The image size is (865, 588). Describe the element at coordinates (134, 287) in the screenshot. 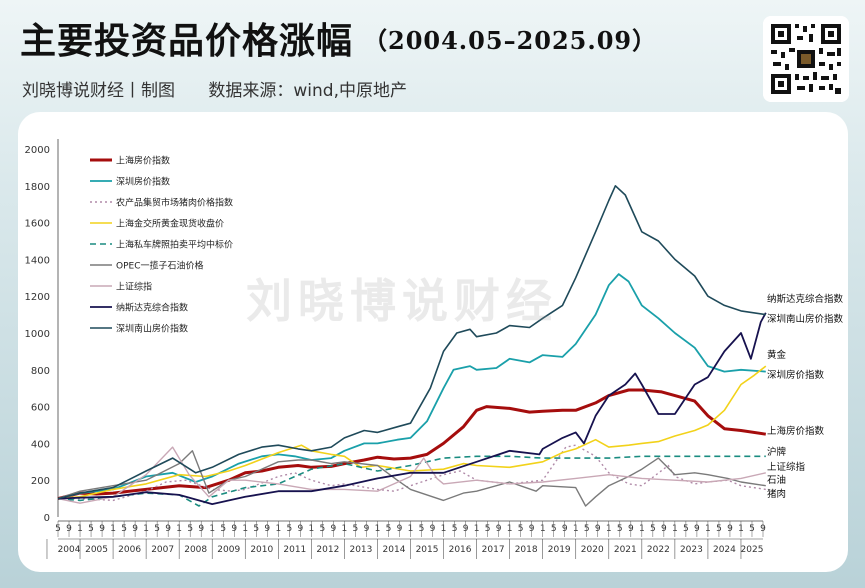

I see `legend-label: 上证综指` at that location.